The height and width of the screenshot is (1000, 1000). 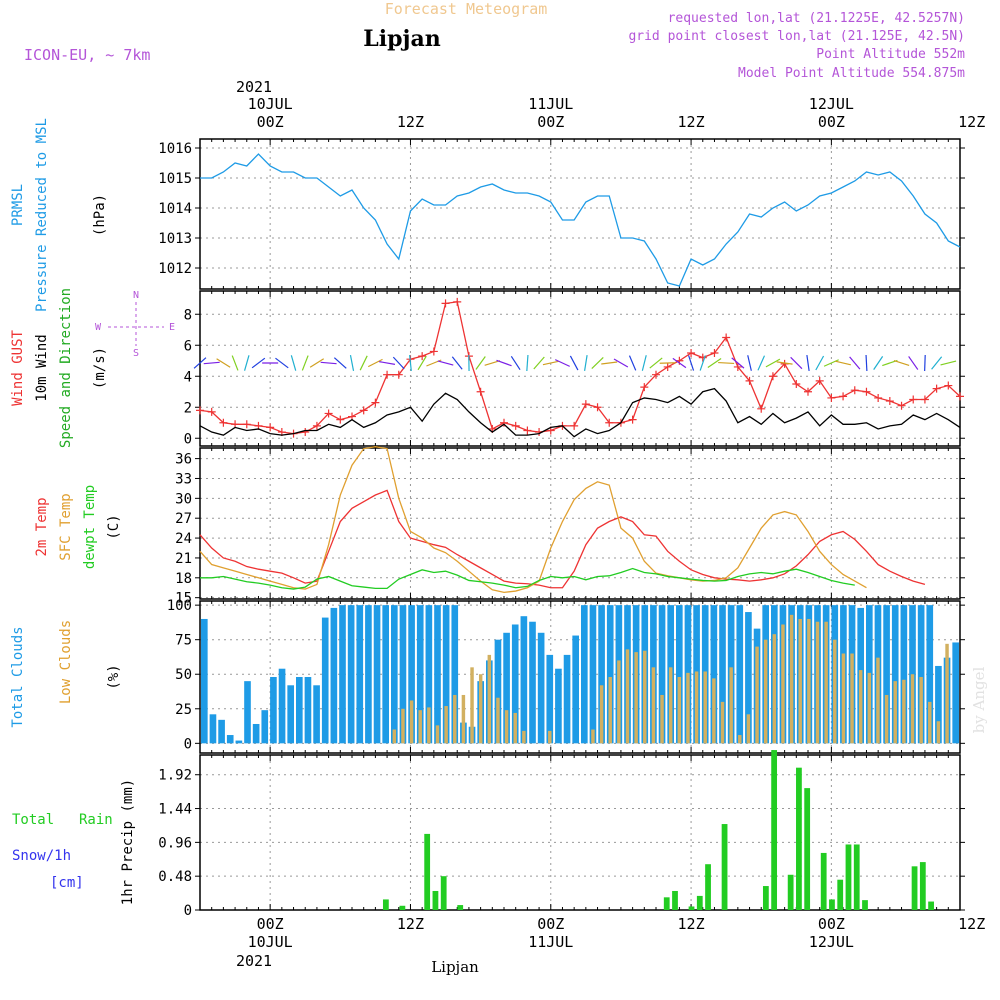 What do you see at coordinates (18, 368) in the screenshot?
I see `gust-label: Wind GUST` at bounding box center [18, 368].